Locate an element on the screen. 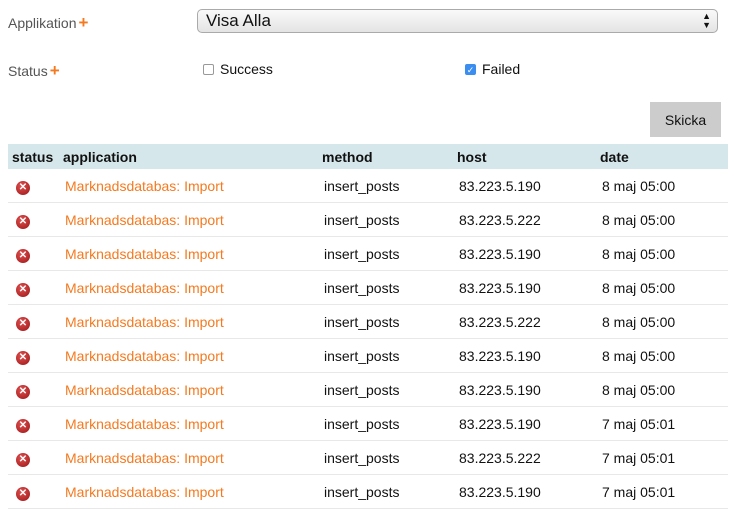 Image resolution: width=739 pixels, height=509 pixels. application-select: Visa Alla ▲ ▼ is located at coordinates (457, 21).